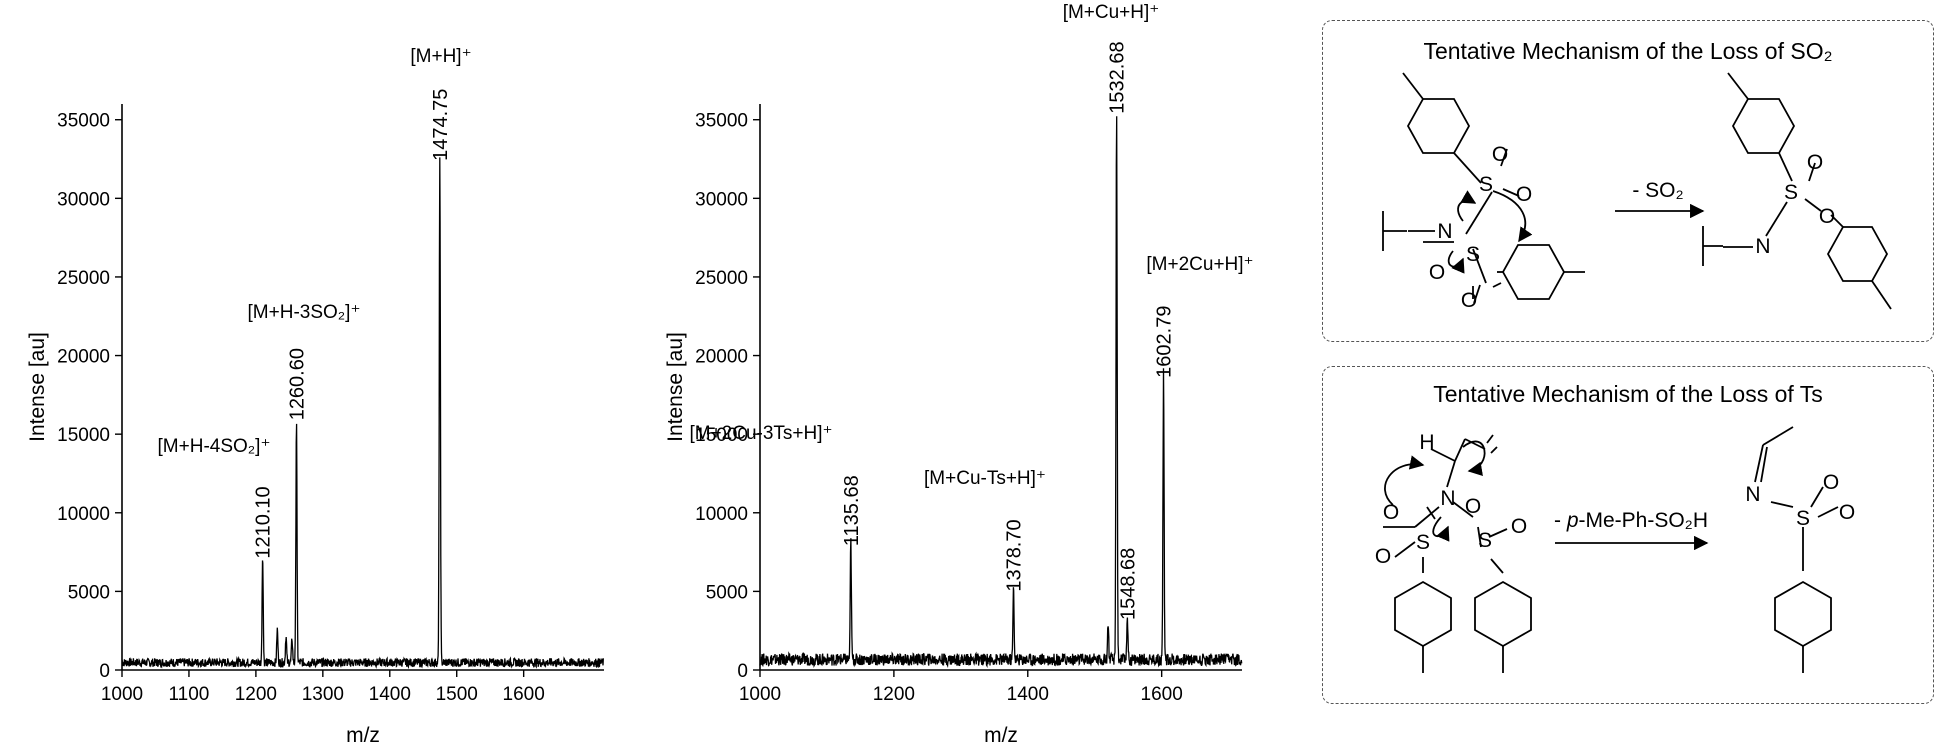 This screenshot has height=753, width=1949. I want to click on x-tick-label: 1500, so click(457, 694).